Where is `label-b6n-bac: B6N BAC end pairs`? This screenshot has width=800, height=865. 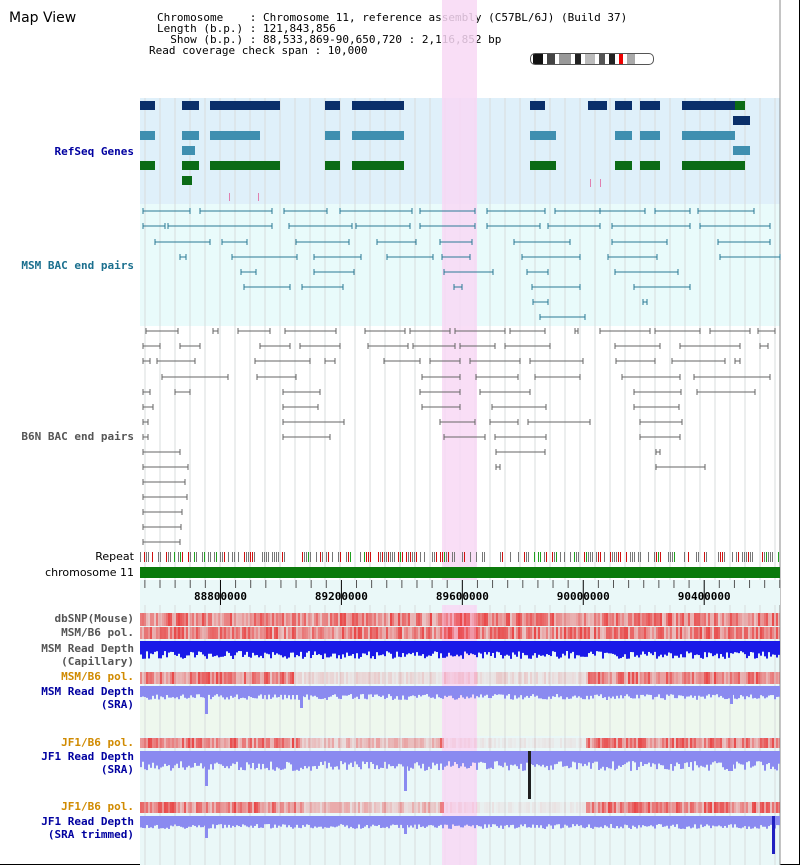
label-b6n-bac: B6N BAC end pairs is located at coordinates (77, 436).